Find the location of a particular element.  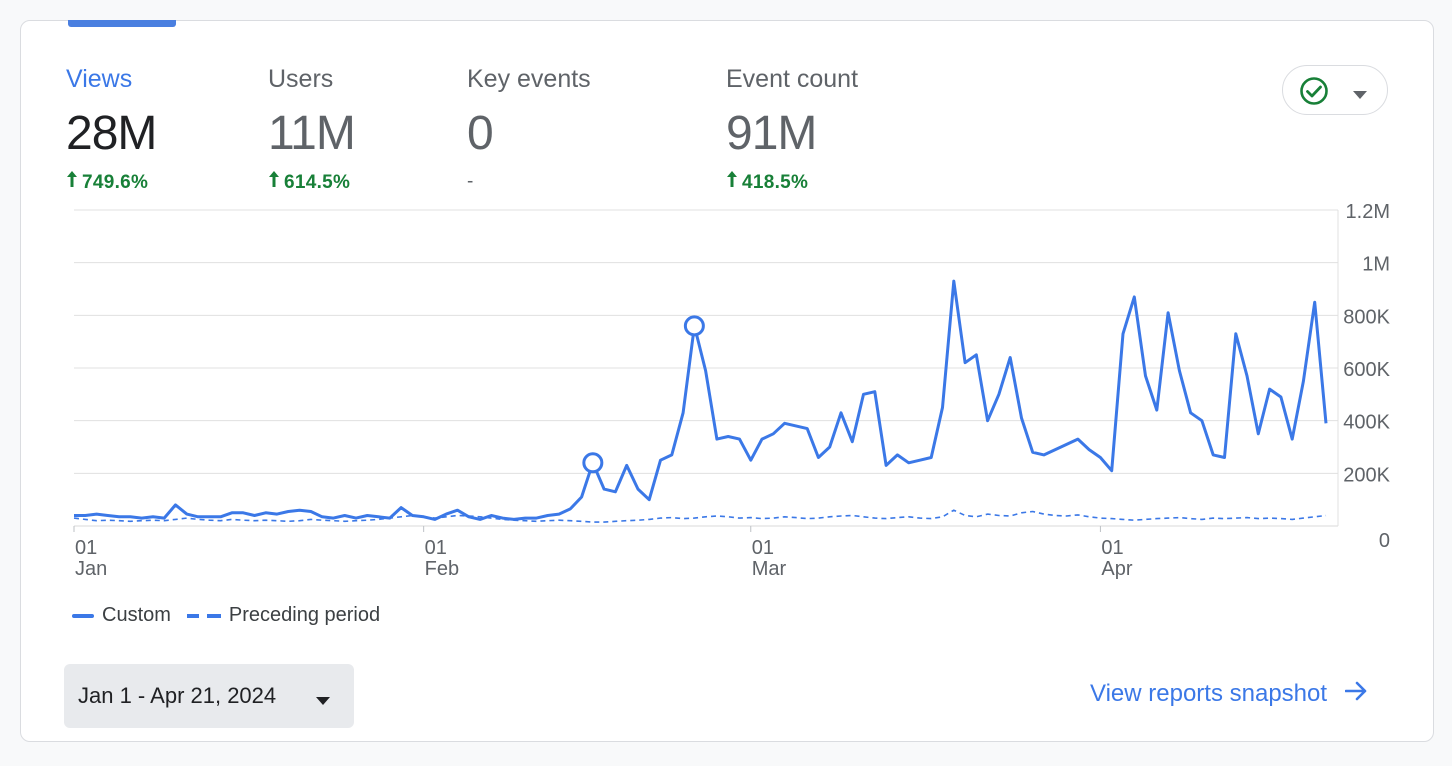

active-tab-indicator is located at coordinates (122, 23).